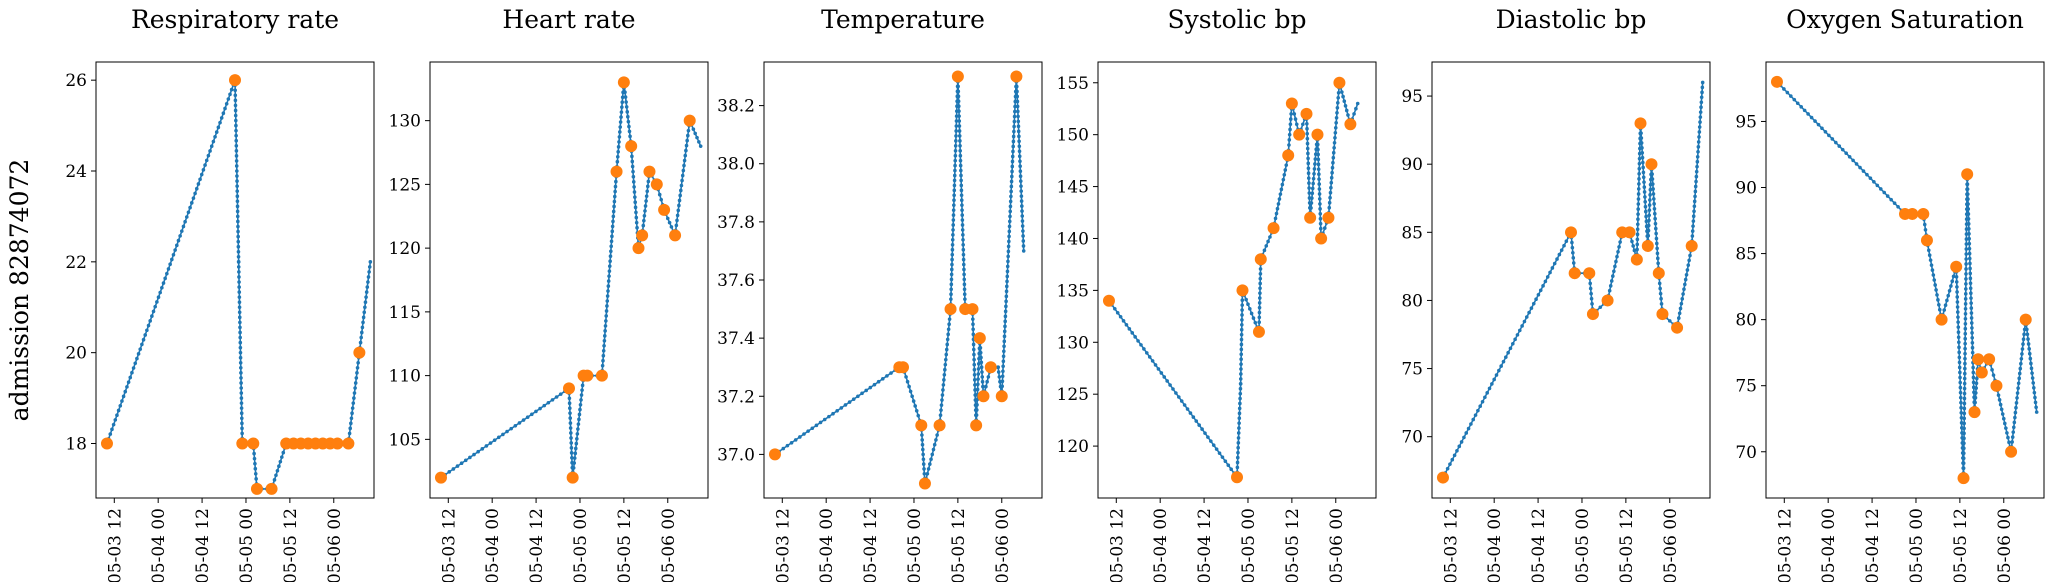 The height and width of the screenshot is (582, 2055). What do you see at coordinates (1412, 165) in the screenshot?
I see `y-tick-label: 90` at bounding box center [1412, 165].